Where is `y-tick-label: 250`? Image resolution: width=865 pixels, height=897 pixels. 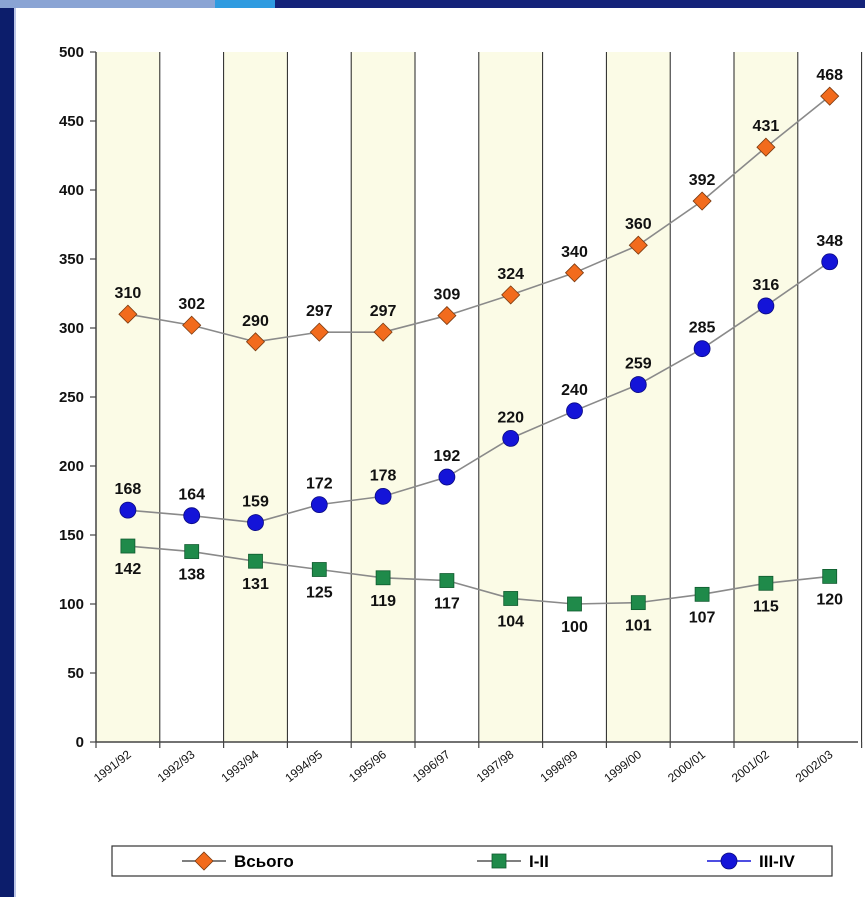
y-tick-label: 250 is located at coordinates (71, 397).